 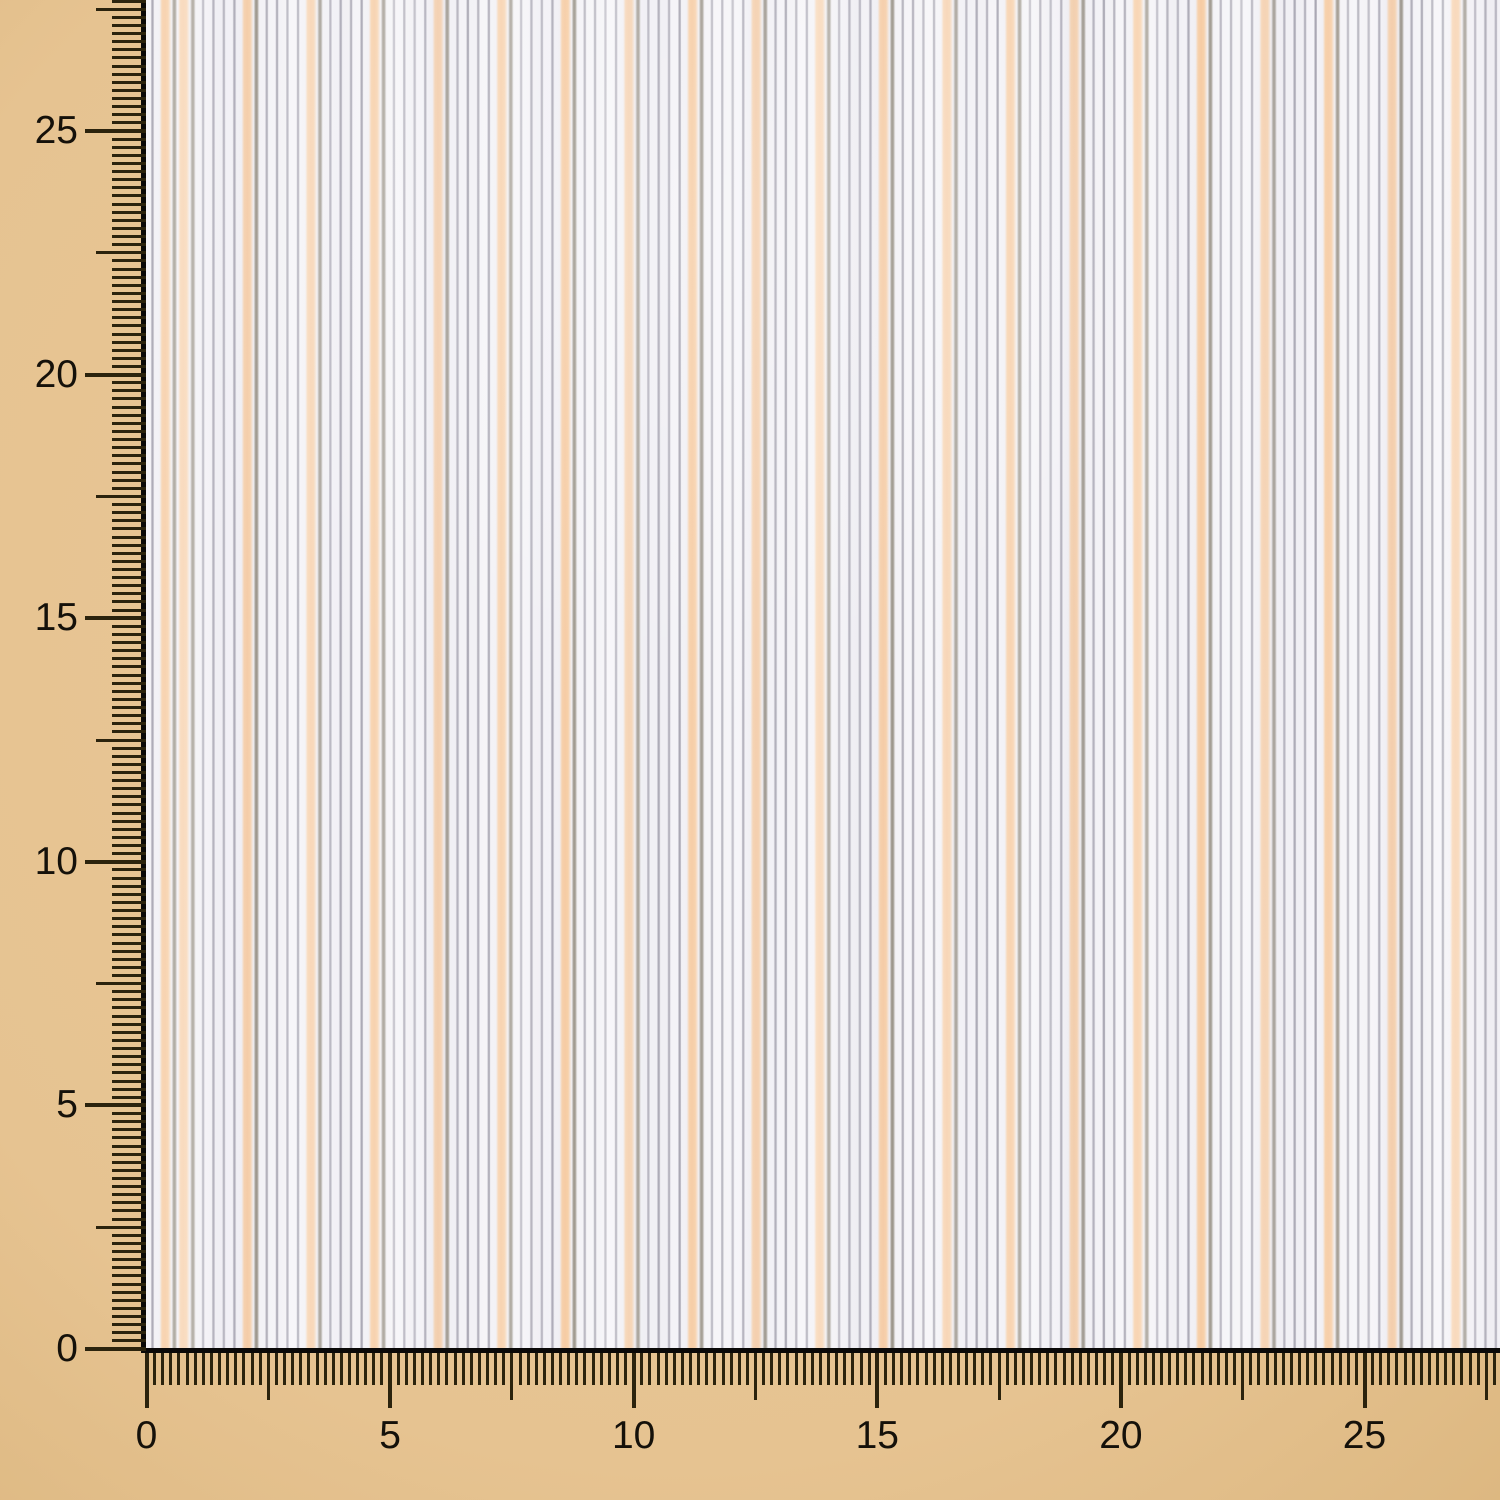 I want to click on horizontal-ruler-label: 15, so click(x=877, y=1435).